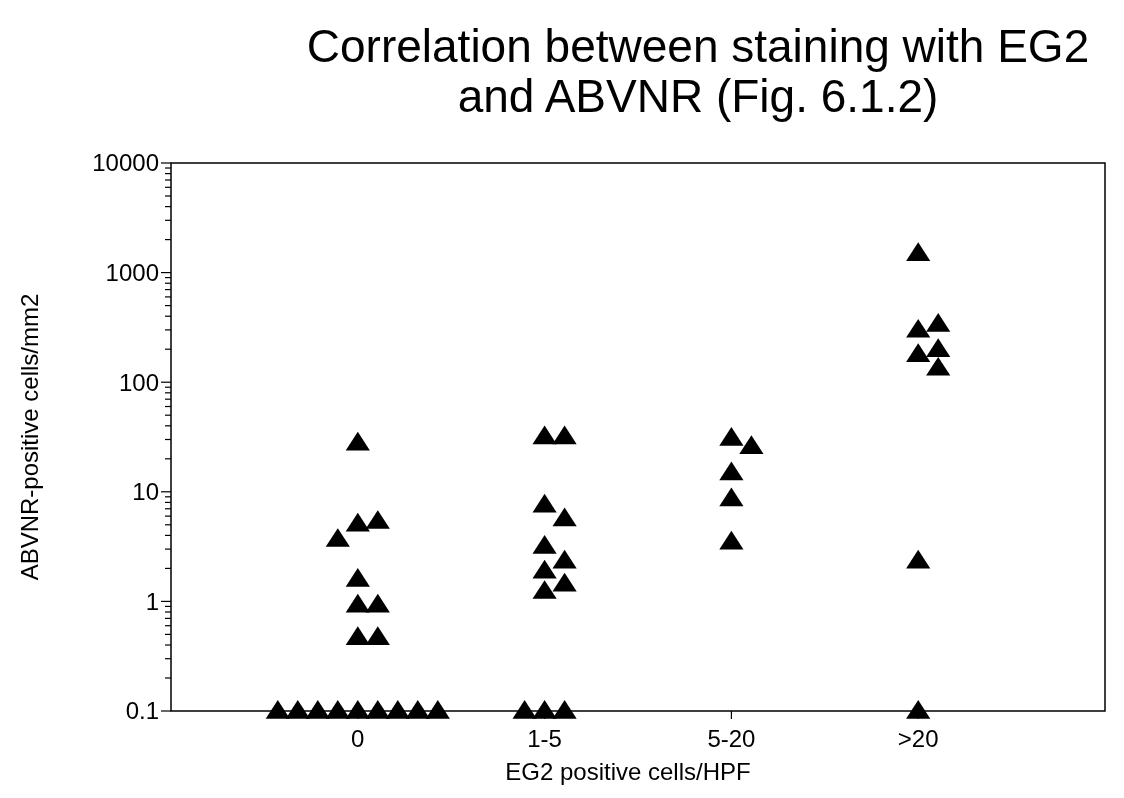 This screenshot has width=1124, height=798. I want to click on x-tick-label: 5-20, so click(731, 738).